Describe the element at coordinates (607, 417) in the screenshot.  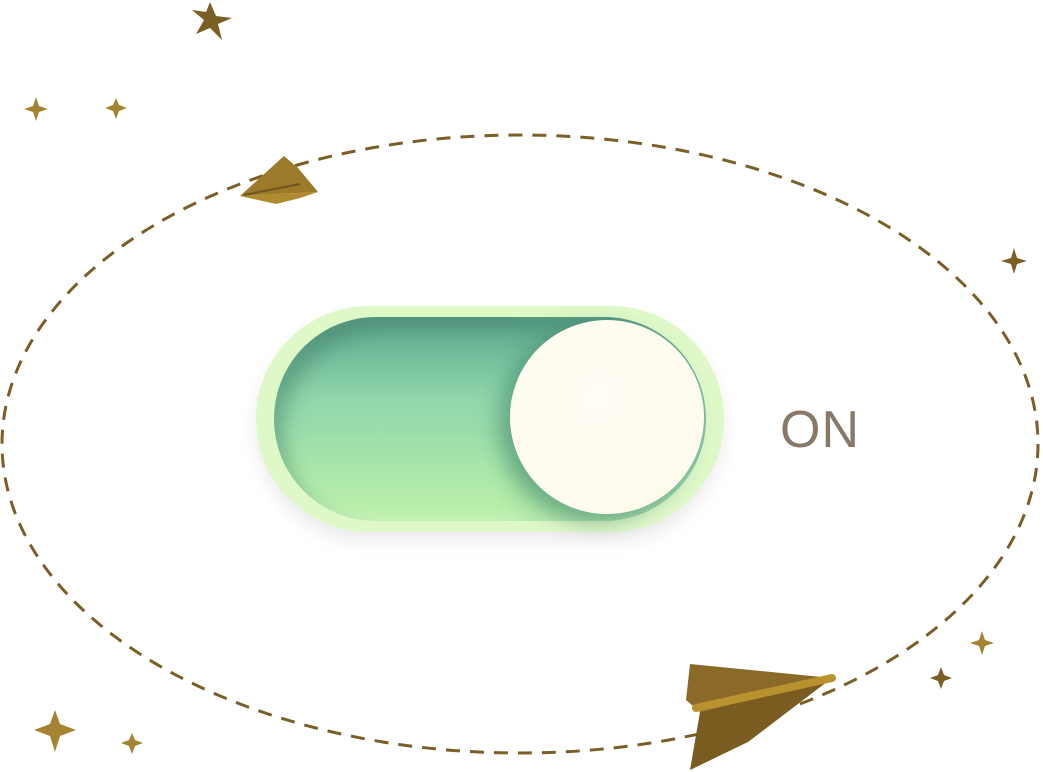
I see `toggle-knob` at that location.